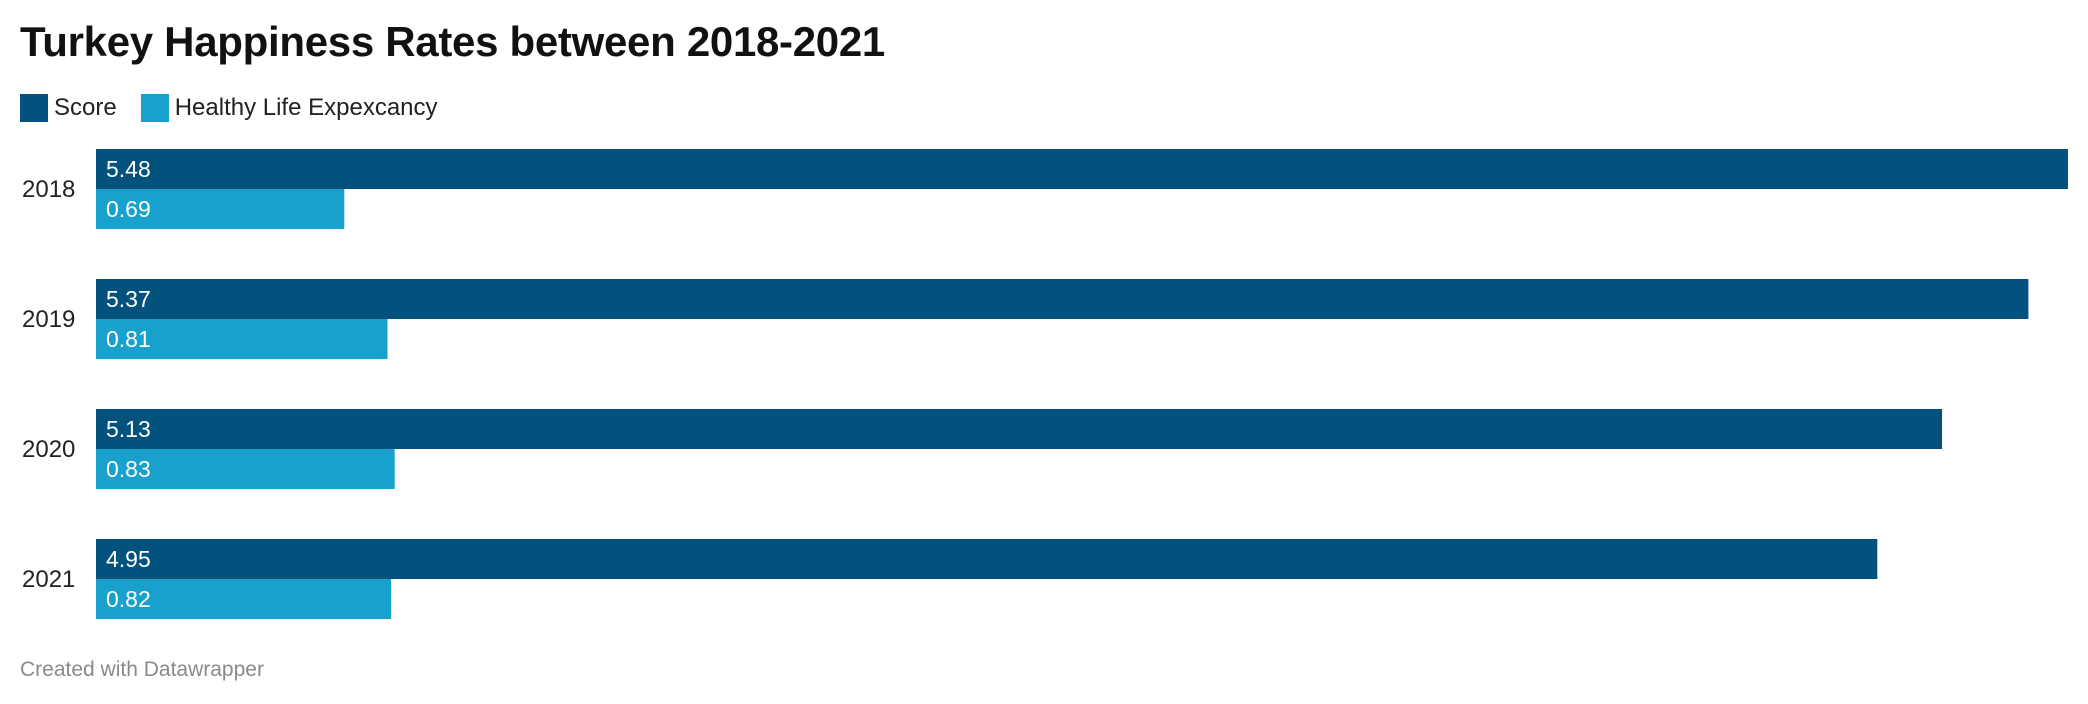 This screenshot has width=2088, height=704. What do you see at coordinates (128, 209) in the screenshot?
I see `value-label-healthy-life-2018: 0.69` at bounding box center [128, 209].